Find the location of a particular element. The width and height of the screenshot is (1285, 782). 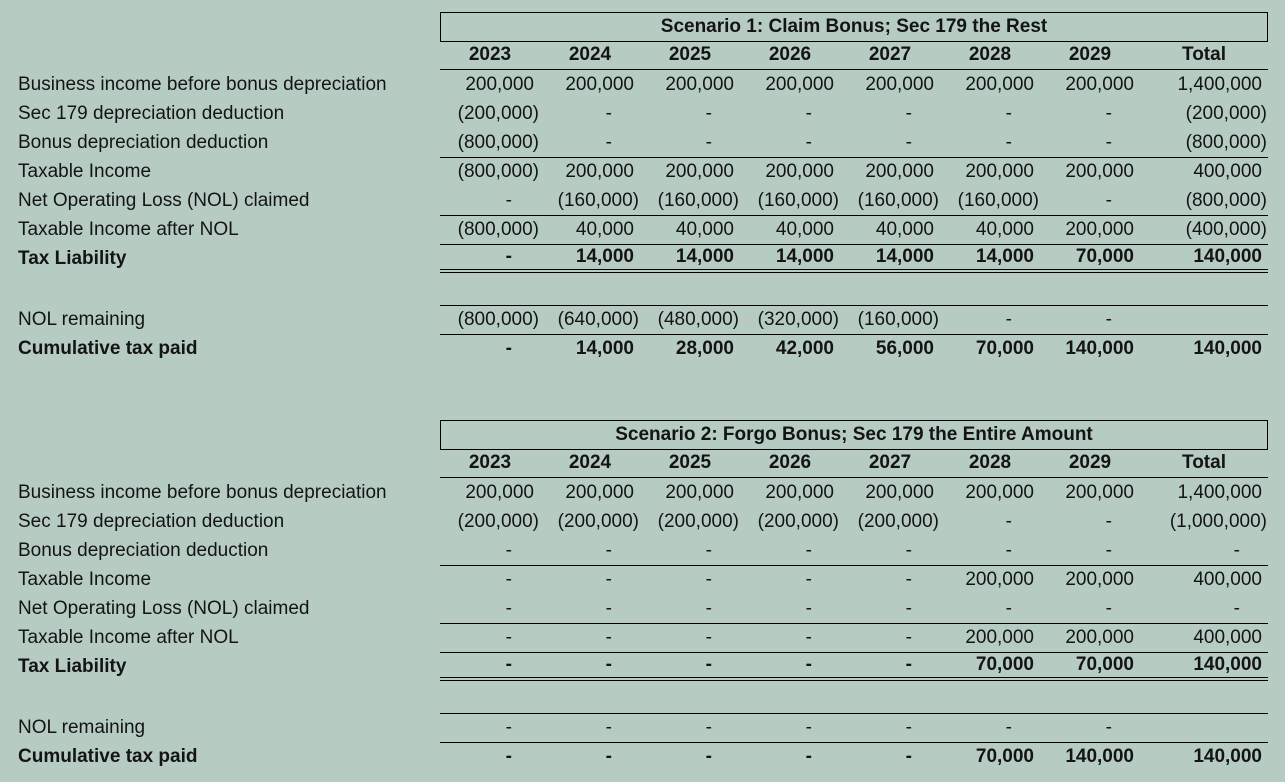

table-header-row: 2023 2024 2025 2026 2027 2028 2029 Total is located at coordinates (634, 56).